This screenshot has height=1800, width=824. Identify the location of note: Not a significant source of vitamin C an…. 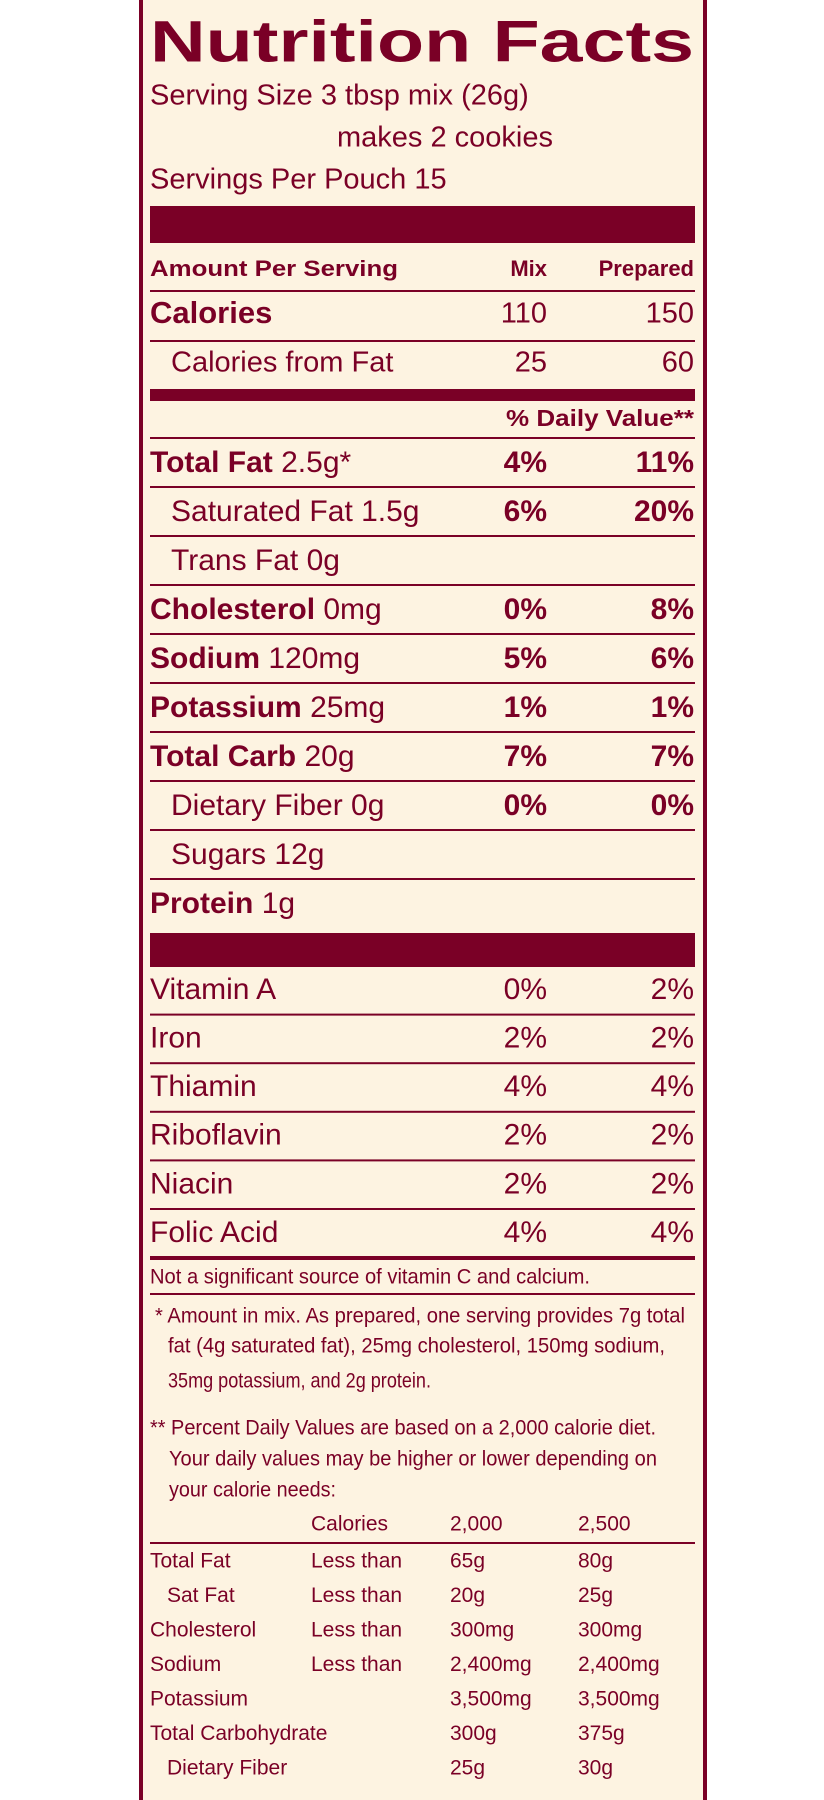
(370, 1277).